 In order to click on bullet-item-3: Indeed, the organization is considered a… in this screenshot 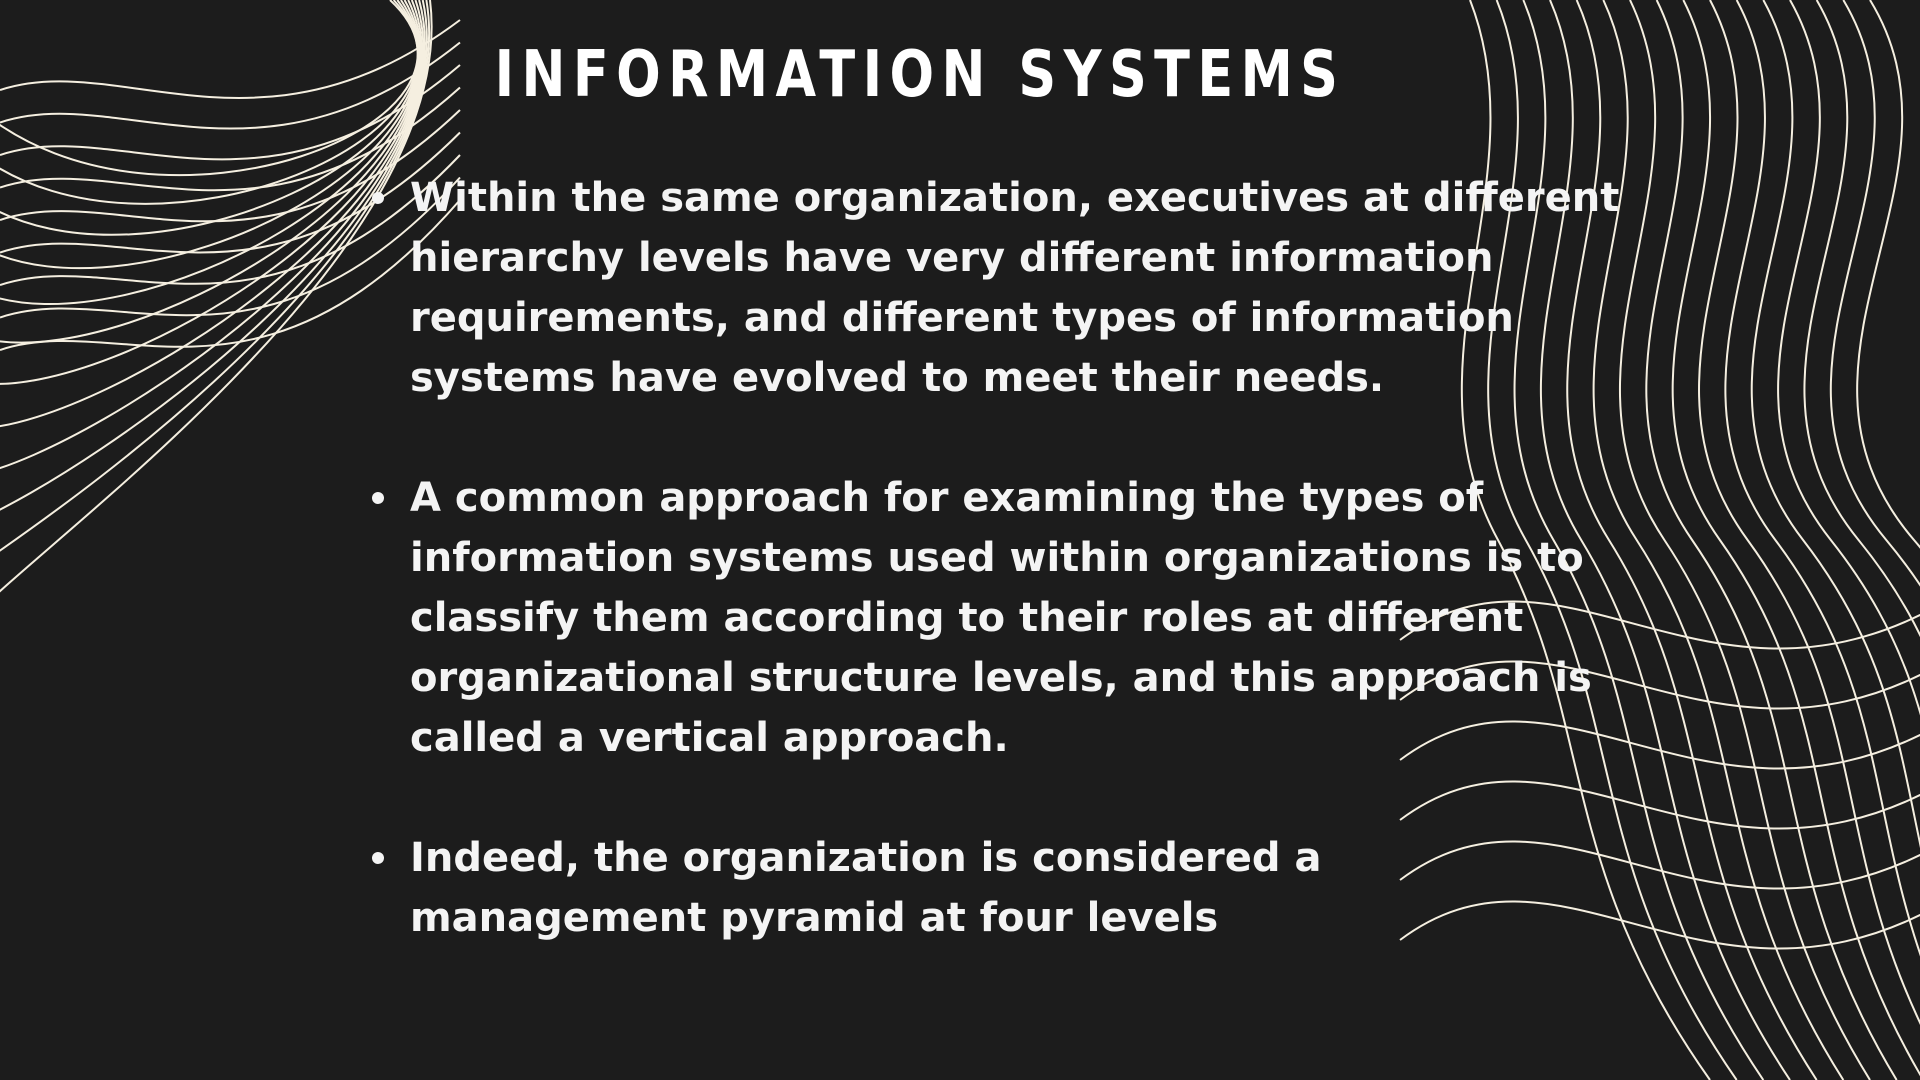, I will do `click(996, 888)`.